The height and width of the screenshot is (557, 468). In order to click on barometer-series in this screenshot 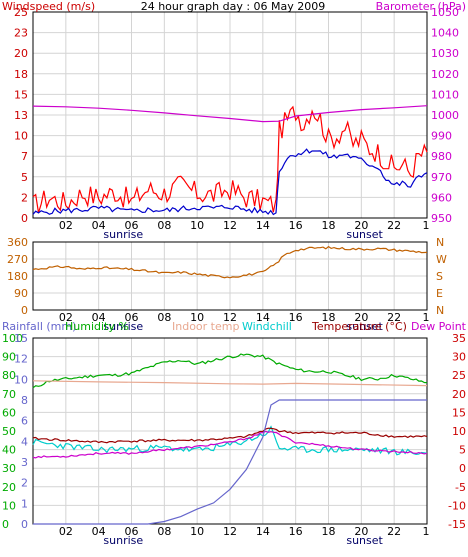, I will do `click(230, 114)`.